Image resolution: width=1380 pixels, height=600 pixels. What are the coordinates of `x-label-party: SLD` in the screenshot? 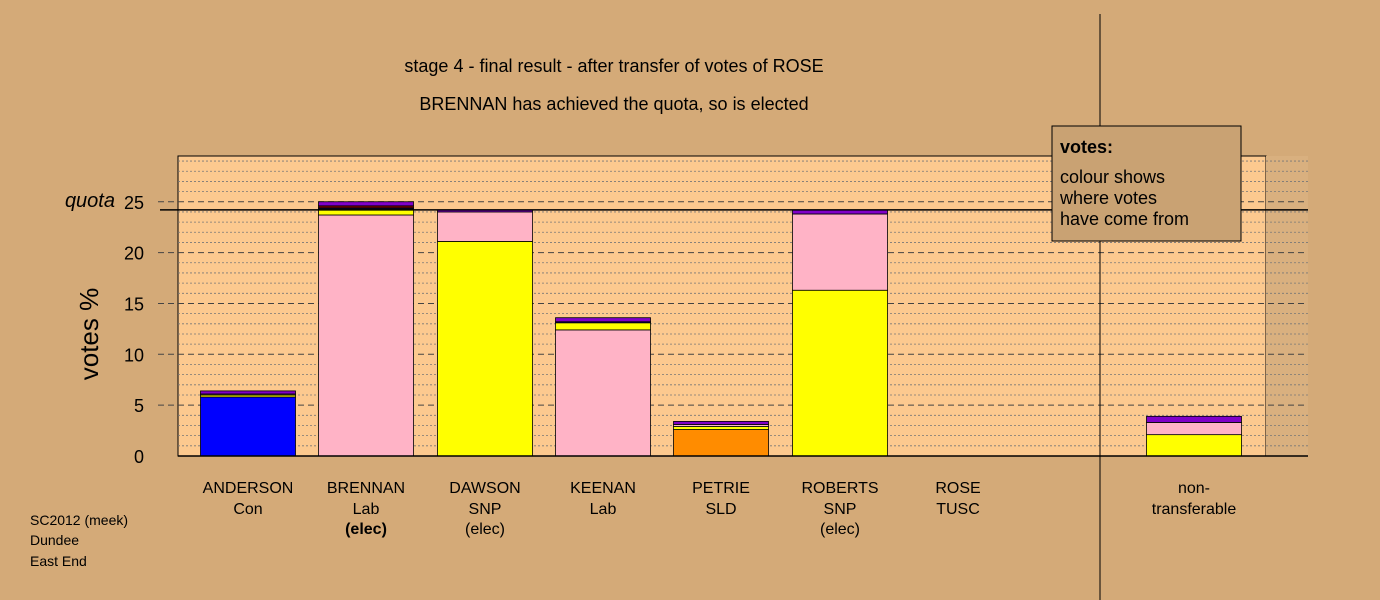 It's located at (720, 509).